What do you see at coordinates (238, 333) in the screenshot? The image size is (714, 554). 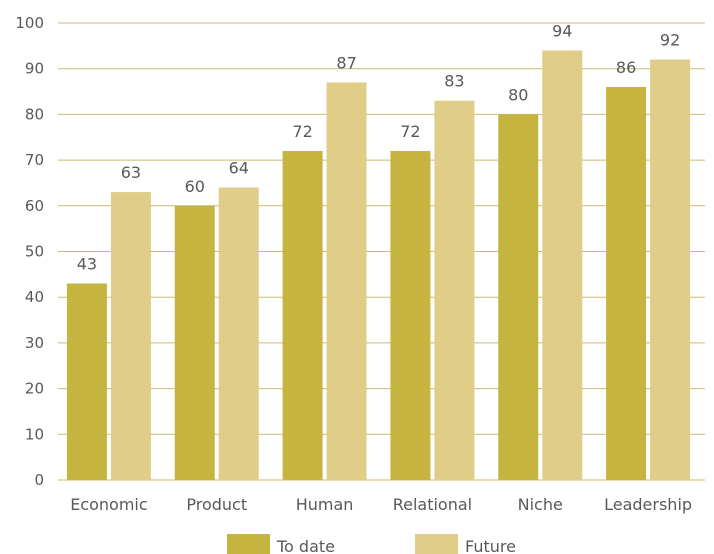 I see `bar-product-future` at bounding box center [238, 333].